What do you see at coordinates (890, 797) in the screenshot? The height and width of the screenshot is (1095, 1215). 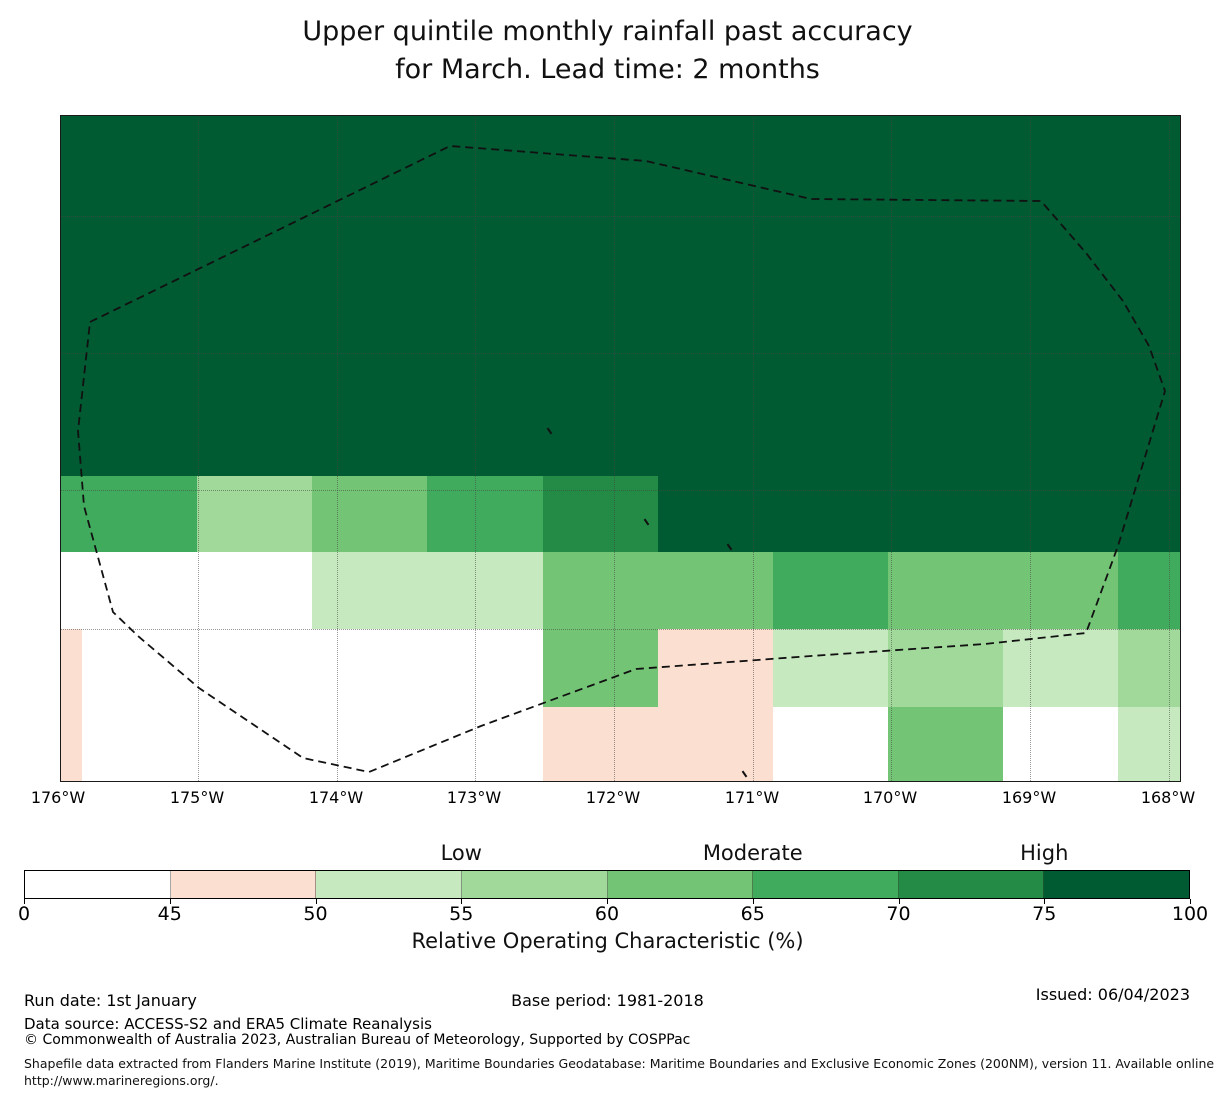 I see `x-tick-label: 170°W` at bounding box center [890, 797].